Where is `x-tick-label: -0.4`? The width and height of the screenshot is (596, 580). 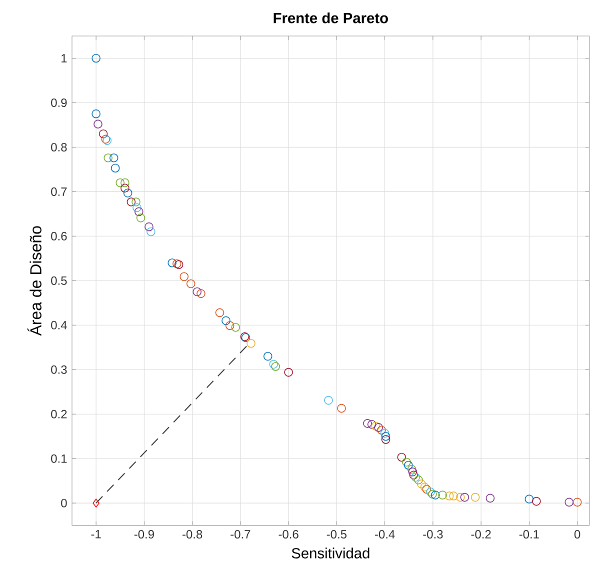
x-tick-label: -0.4 is located at coordinates (385, 534).